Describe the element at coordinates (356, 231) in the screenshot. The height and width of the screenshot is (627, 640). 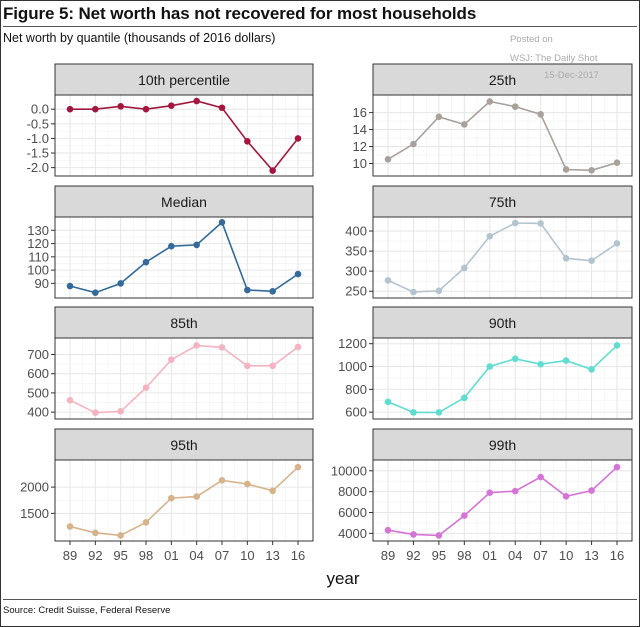
I see `y-tick-label: 400` at that location.